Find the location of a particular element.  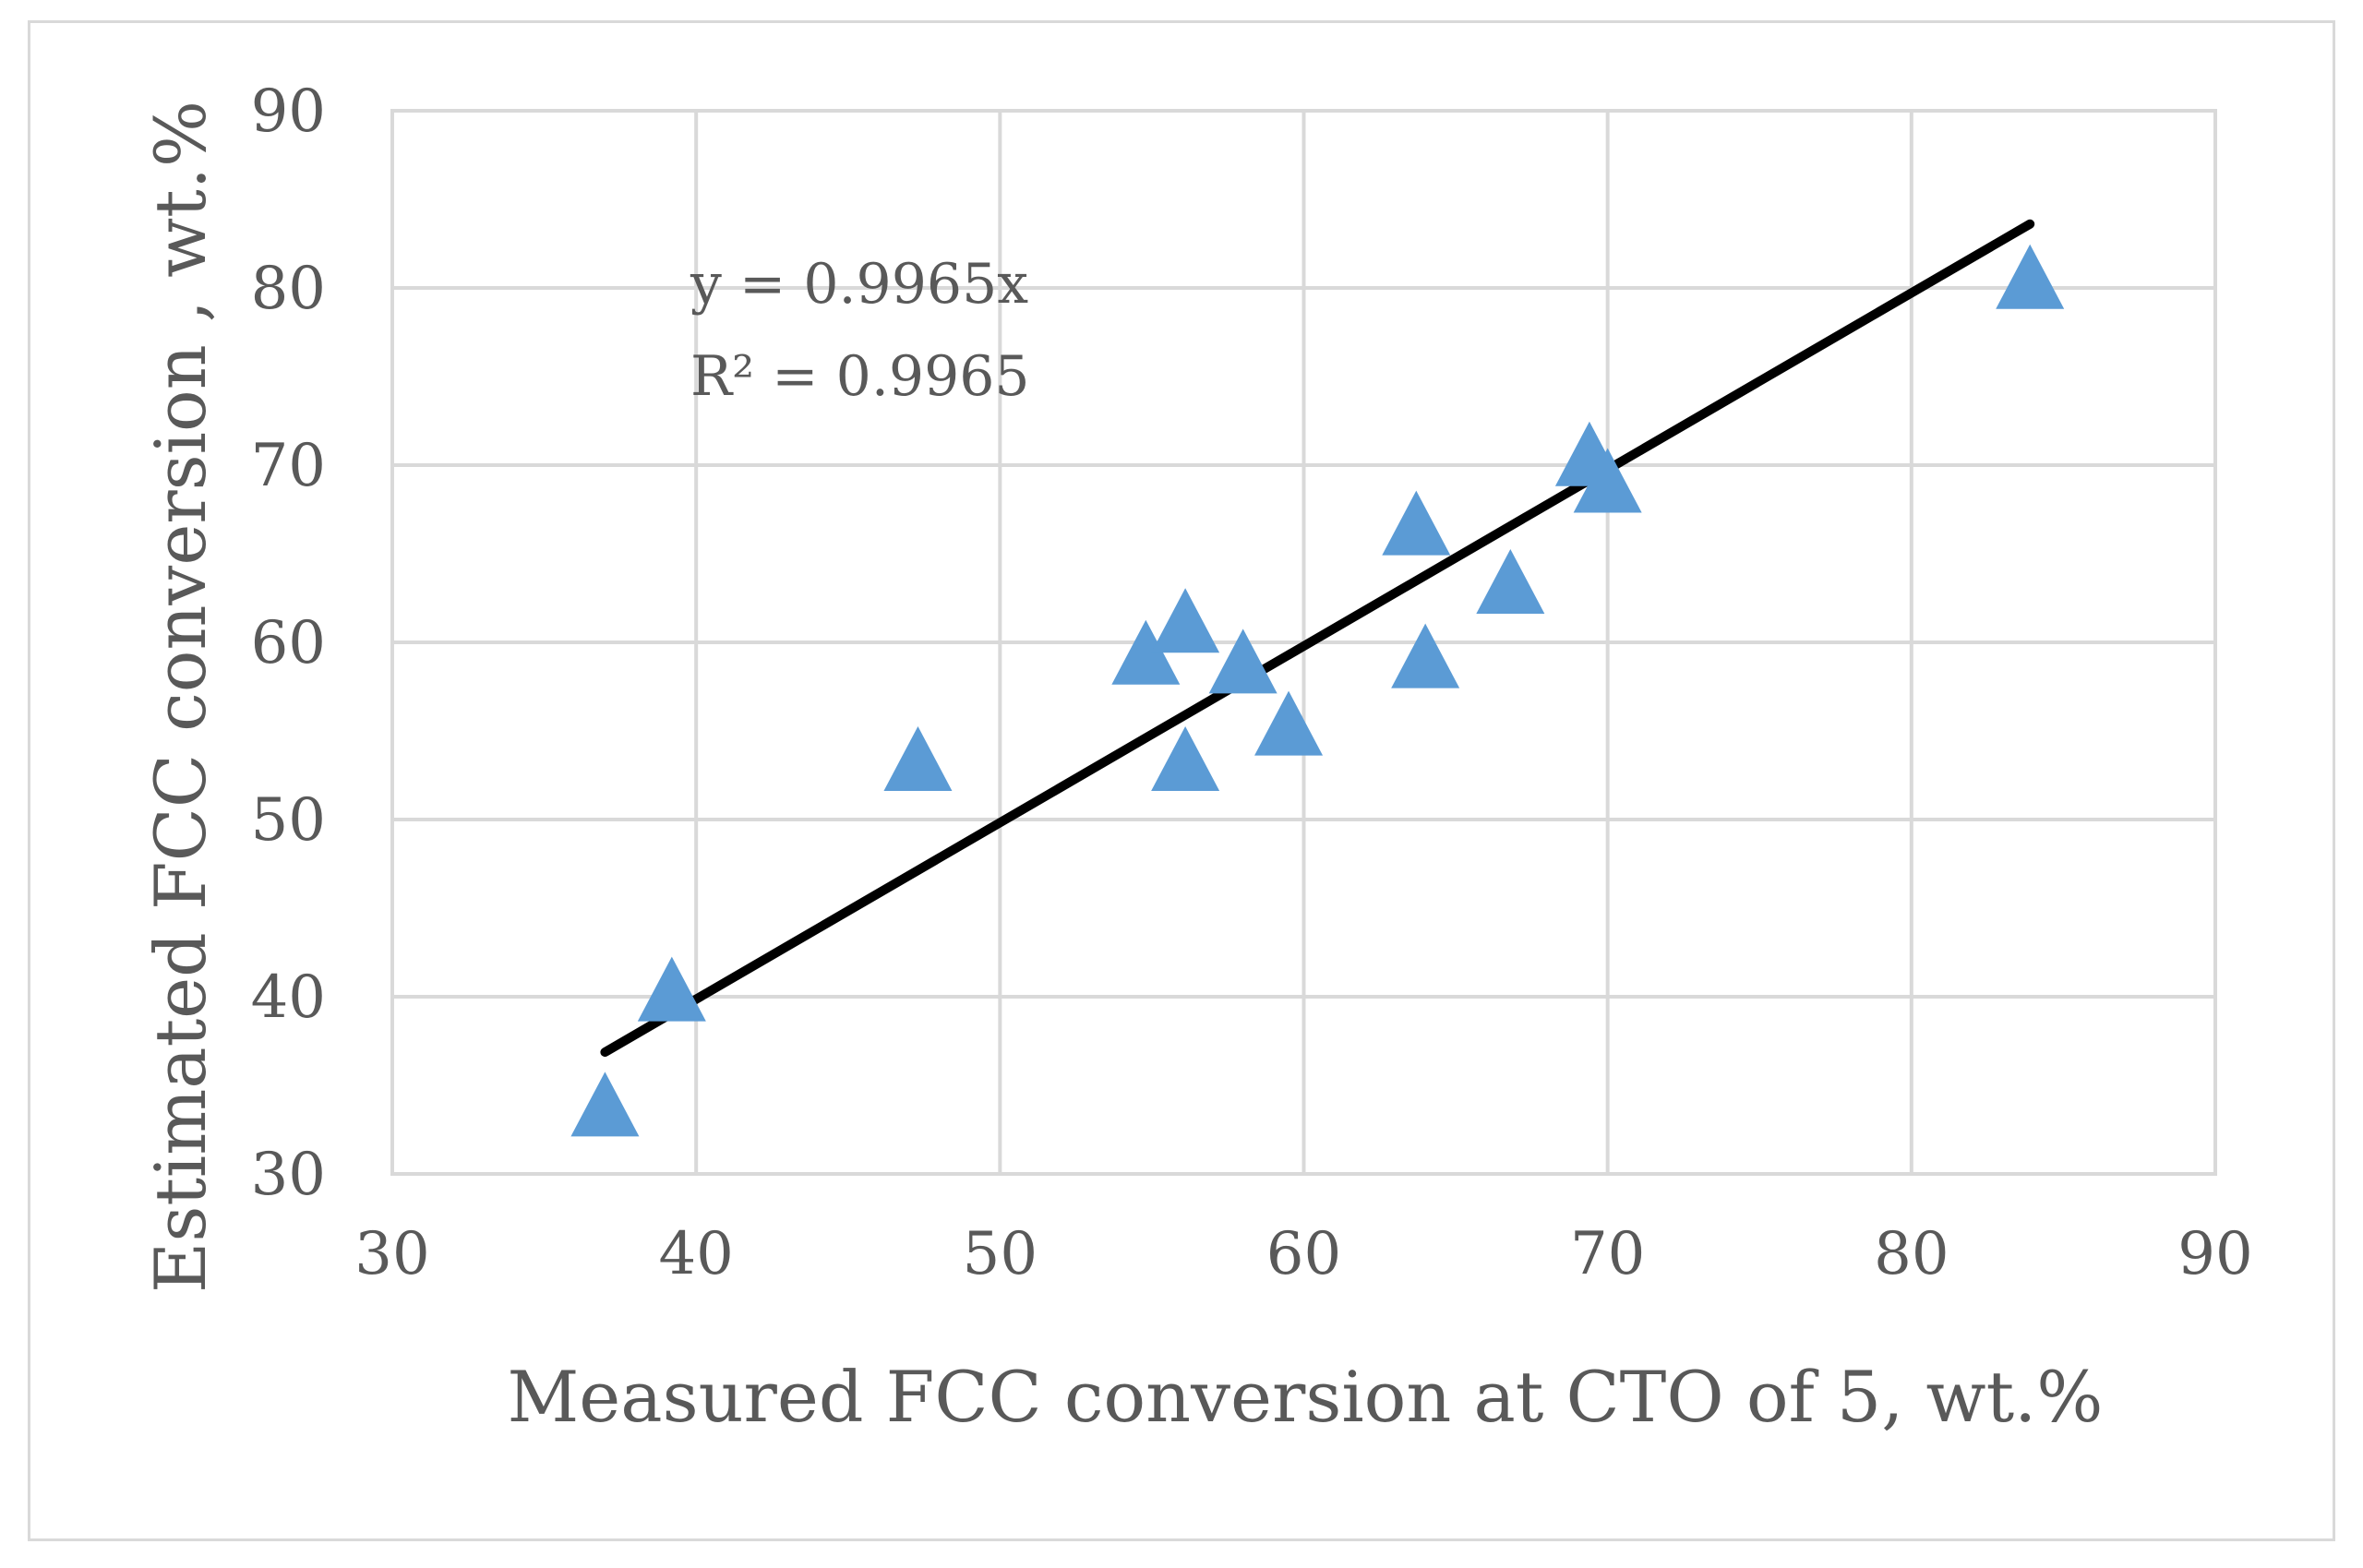

trendline-equation: y = 0.9965x is located at coordinates (859, 285).